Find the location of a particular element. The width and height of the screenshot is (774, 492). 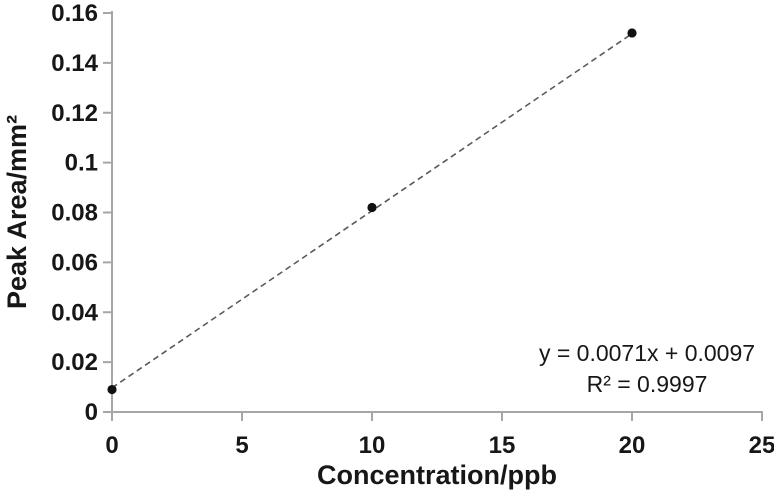

x-axis-title: Concentration/ppb is located at coordinates (437, 475).